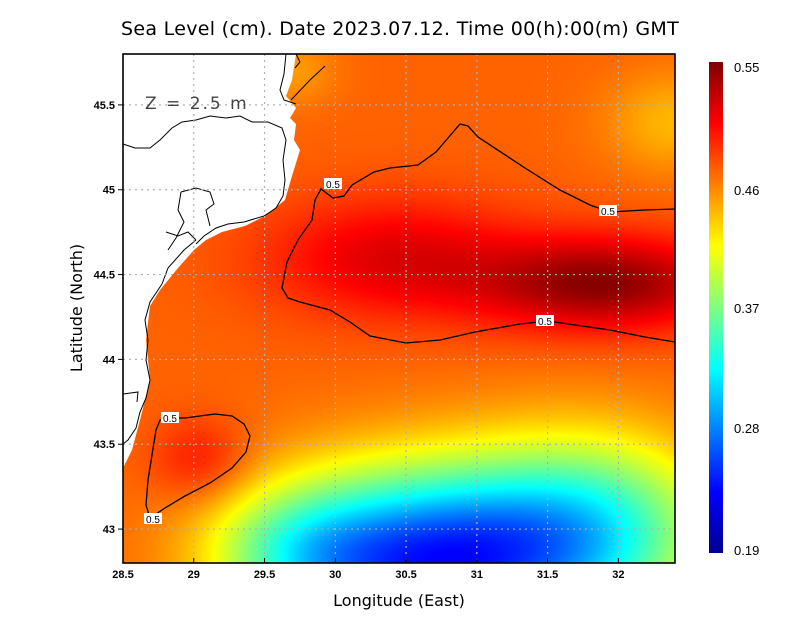  What do you see at coordinates (104, 276) in the screenshot?
I see `y-tick-label: 44.5` at bounding box center [104, 276].